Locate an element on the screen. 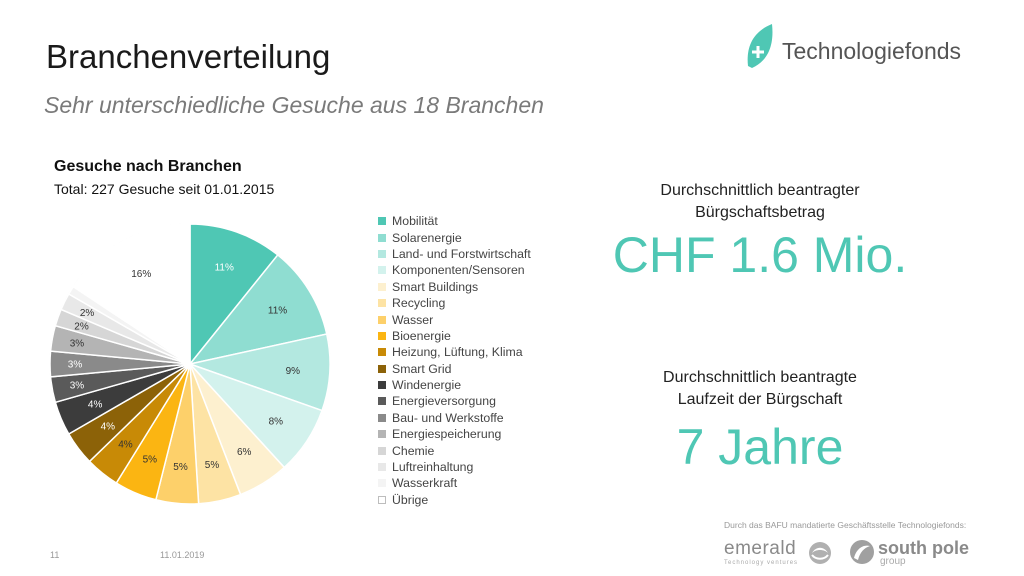 The height and width of the screenshot is (576, 1024). legend-label: Energiespeicherung is located at coordinates (447, 434).